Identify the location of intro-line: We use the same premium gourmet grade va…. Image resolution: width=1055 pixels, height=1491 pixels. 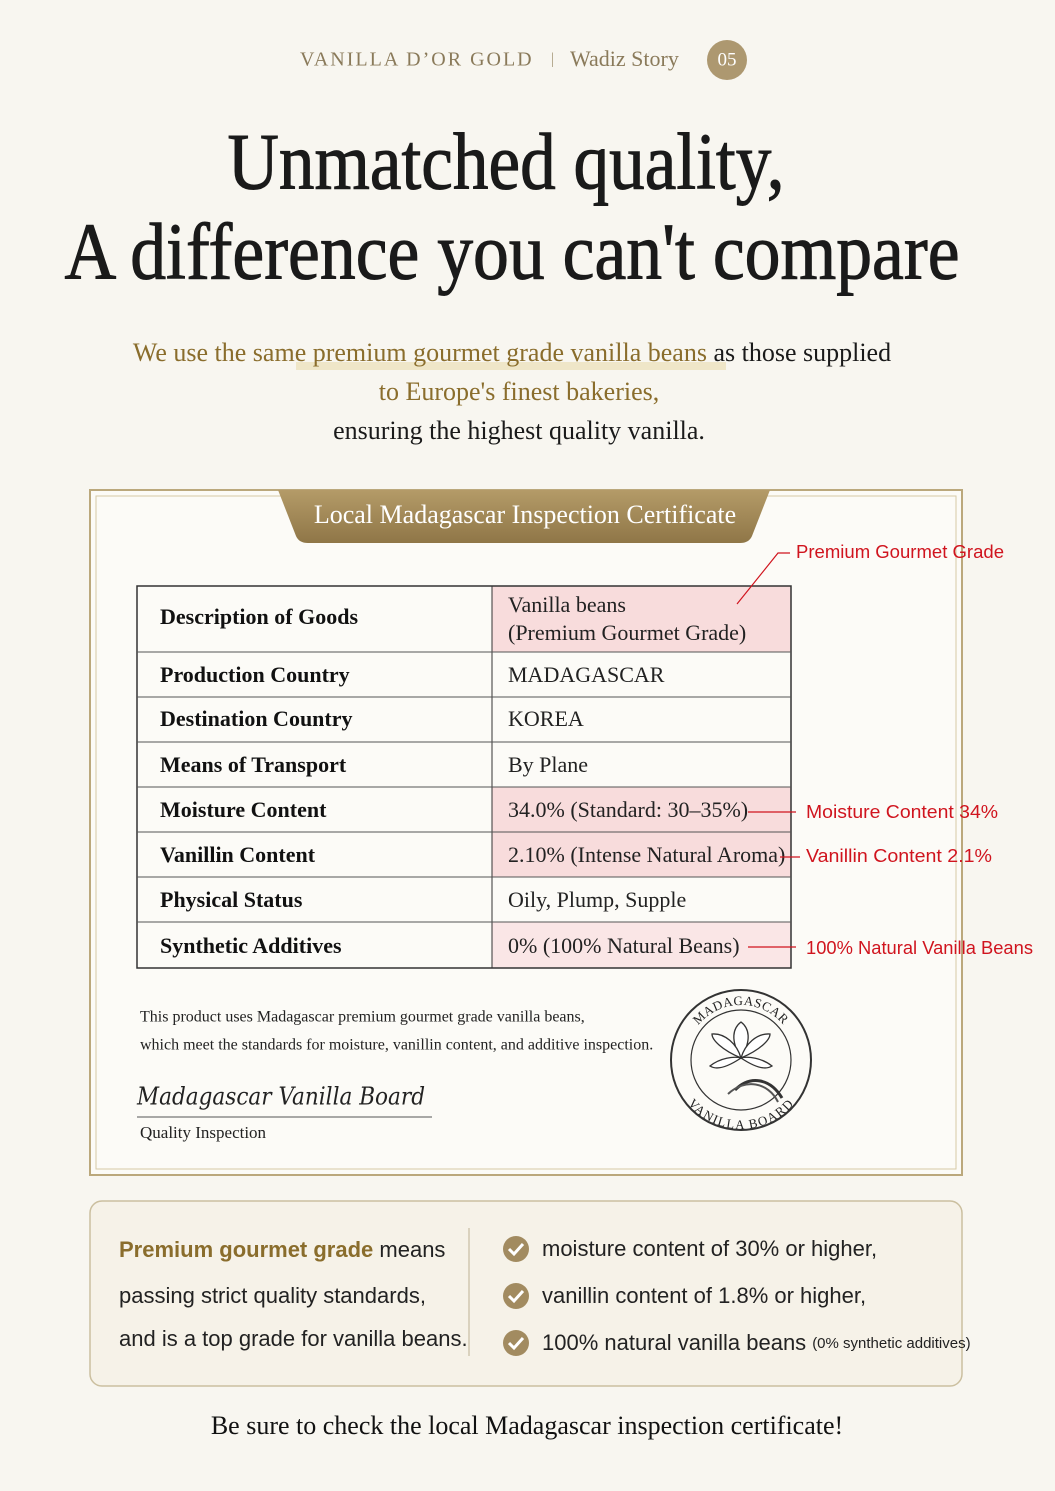
(512, 352).